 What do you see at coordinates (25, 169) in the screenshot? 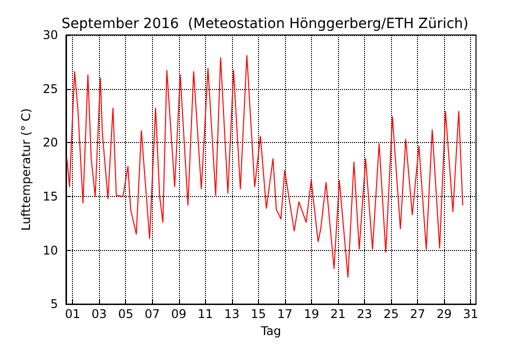
I see `y-axis-title: Lufttemperatur (° C)` at bounding box center [25, 169].